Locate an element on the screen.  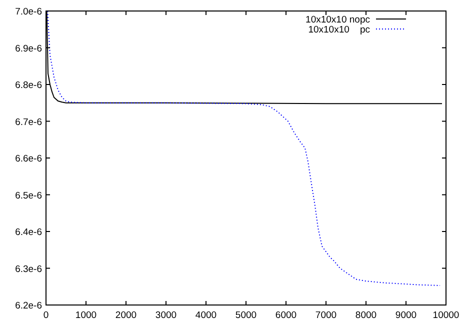
y-tick-label: 6.8e-6 is located at coordinates (28, 85).